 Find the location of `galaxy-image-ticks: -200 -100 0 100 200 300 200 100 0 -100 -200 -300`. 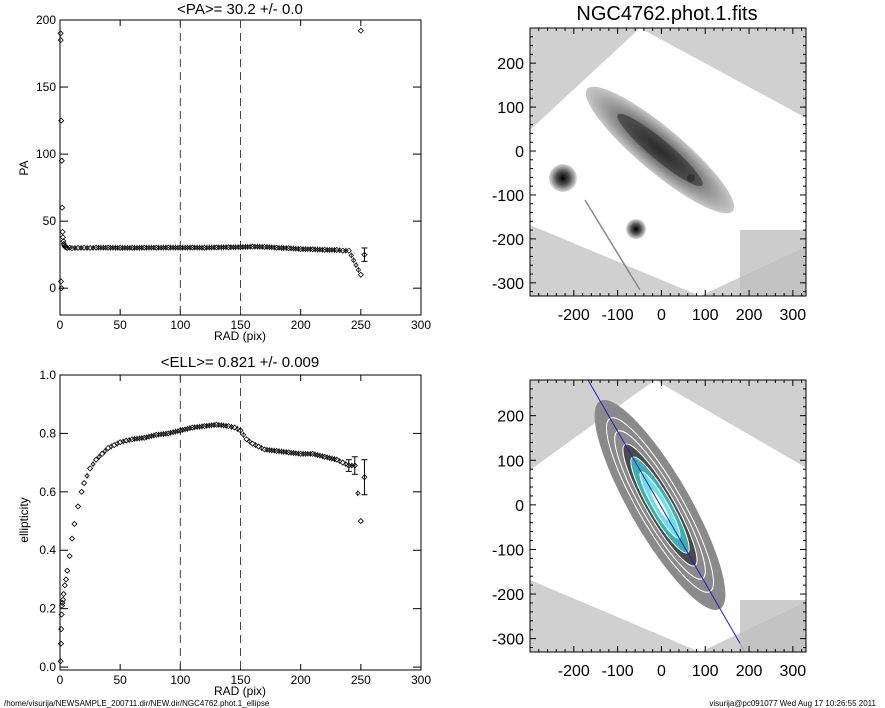

galaxy-image-ticks: -200 -100 0 100 200 300 200 100 0 -100 -200 -300 is located at coordinates (649, 175).